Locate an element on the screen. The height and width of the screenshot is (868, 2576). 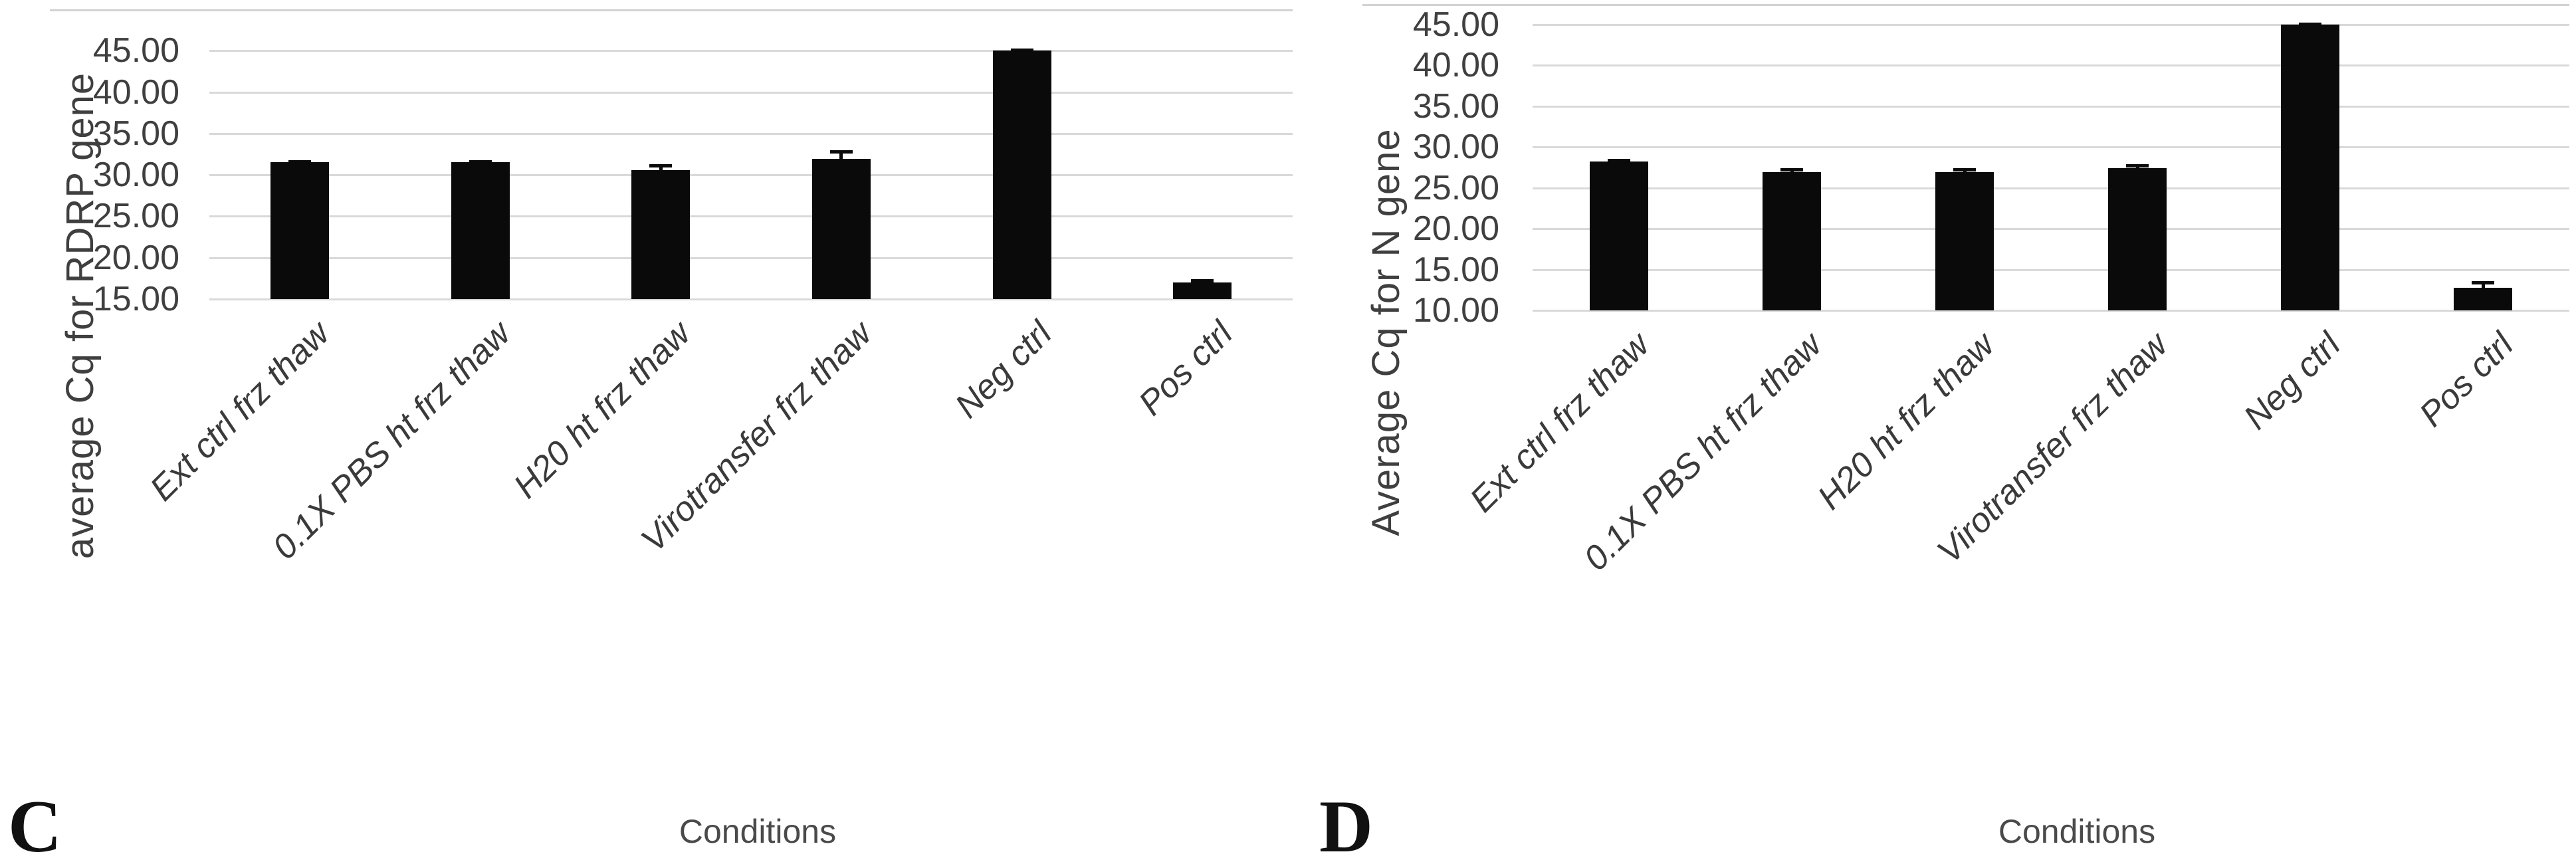
y-axis-title: Average Cq for N gene is located at coordinates (1386, 332).